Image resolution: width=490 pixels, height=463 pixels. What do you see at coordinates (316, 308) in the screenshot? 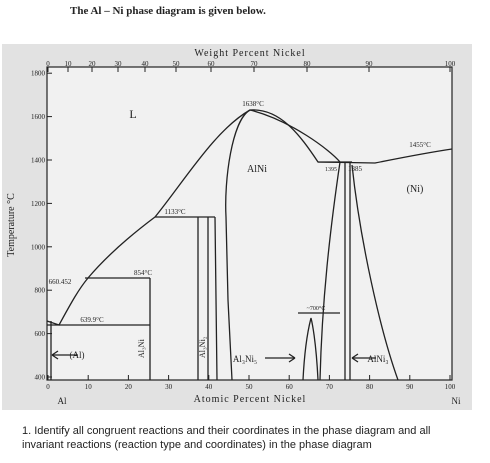
I see `phase-label: ~700°C` at bounding box center [316, 308].